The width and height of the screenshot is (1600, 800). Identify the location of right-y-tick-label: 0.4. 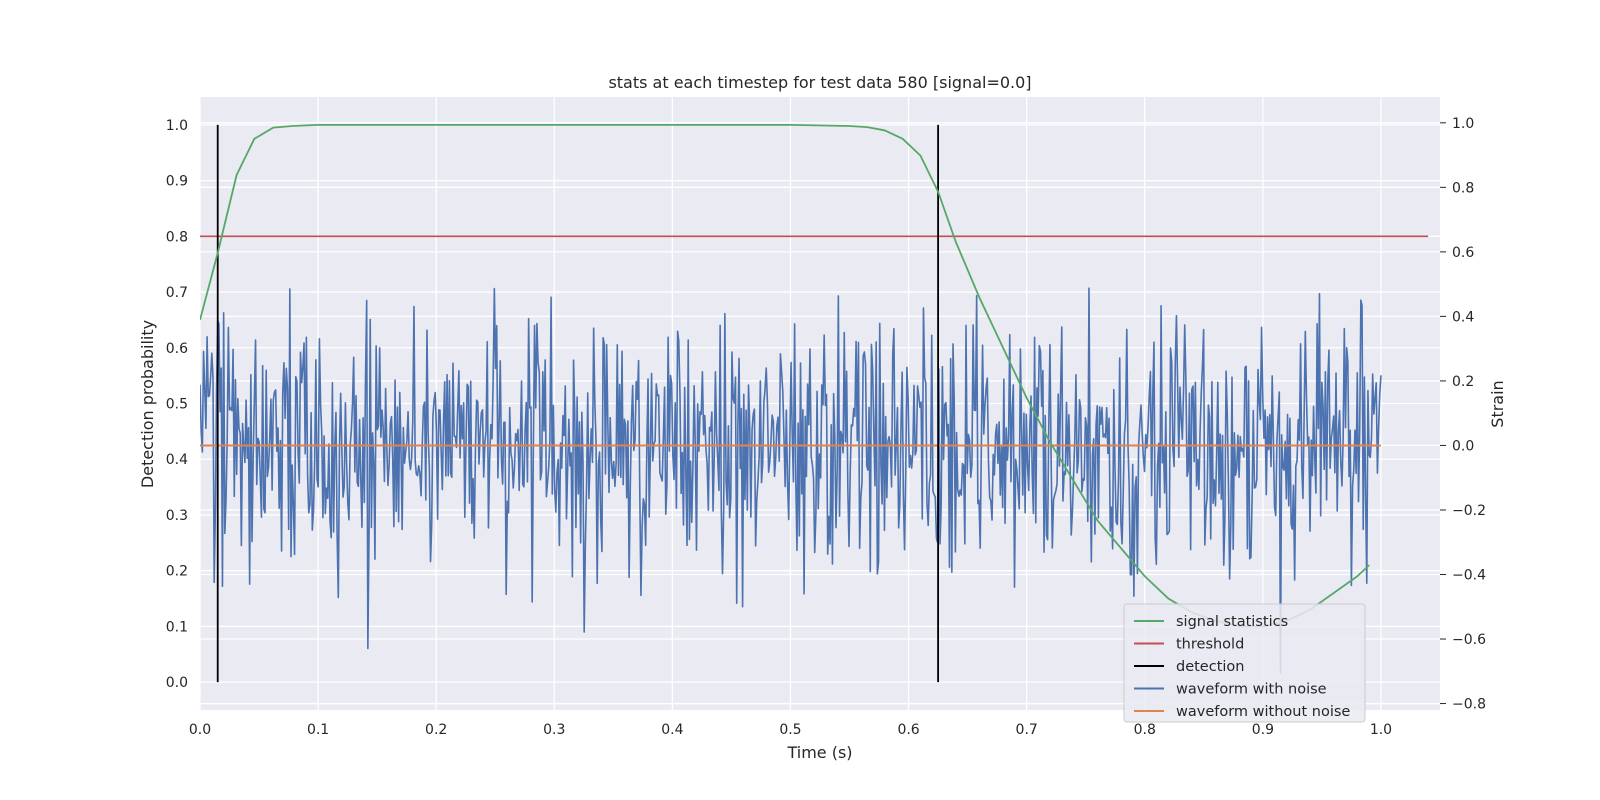
(1463, 317).